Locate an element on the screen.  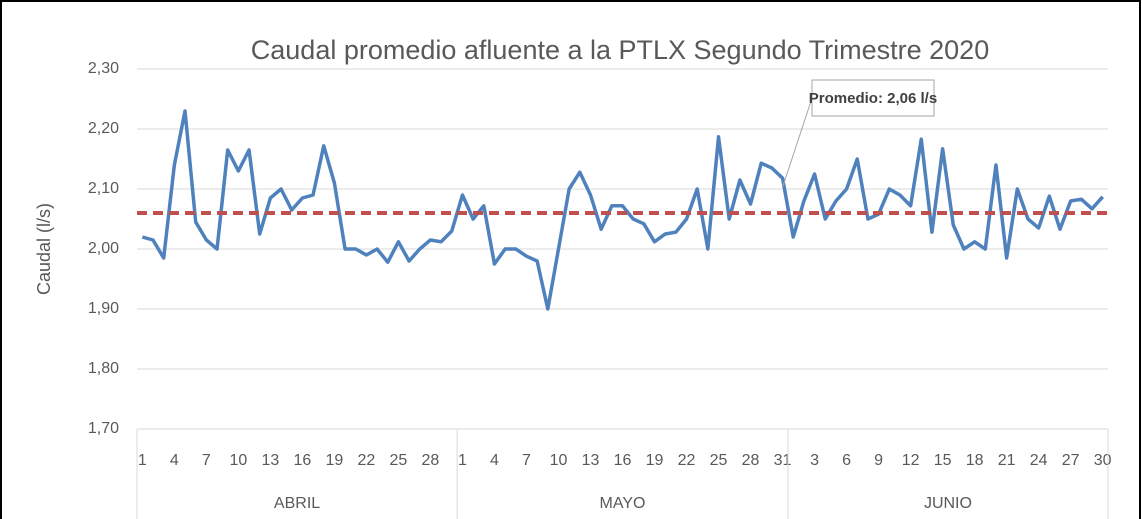
annotation-box is located at coordinates (873, 98).